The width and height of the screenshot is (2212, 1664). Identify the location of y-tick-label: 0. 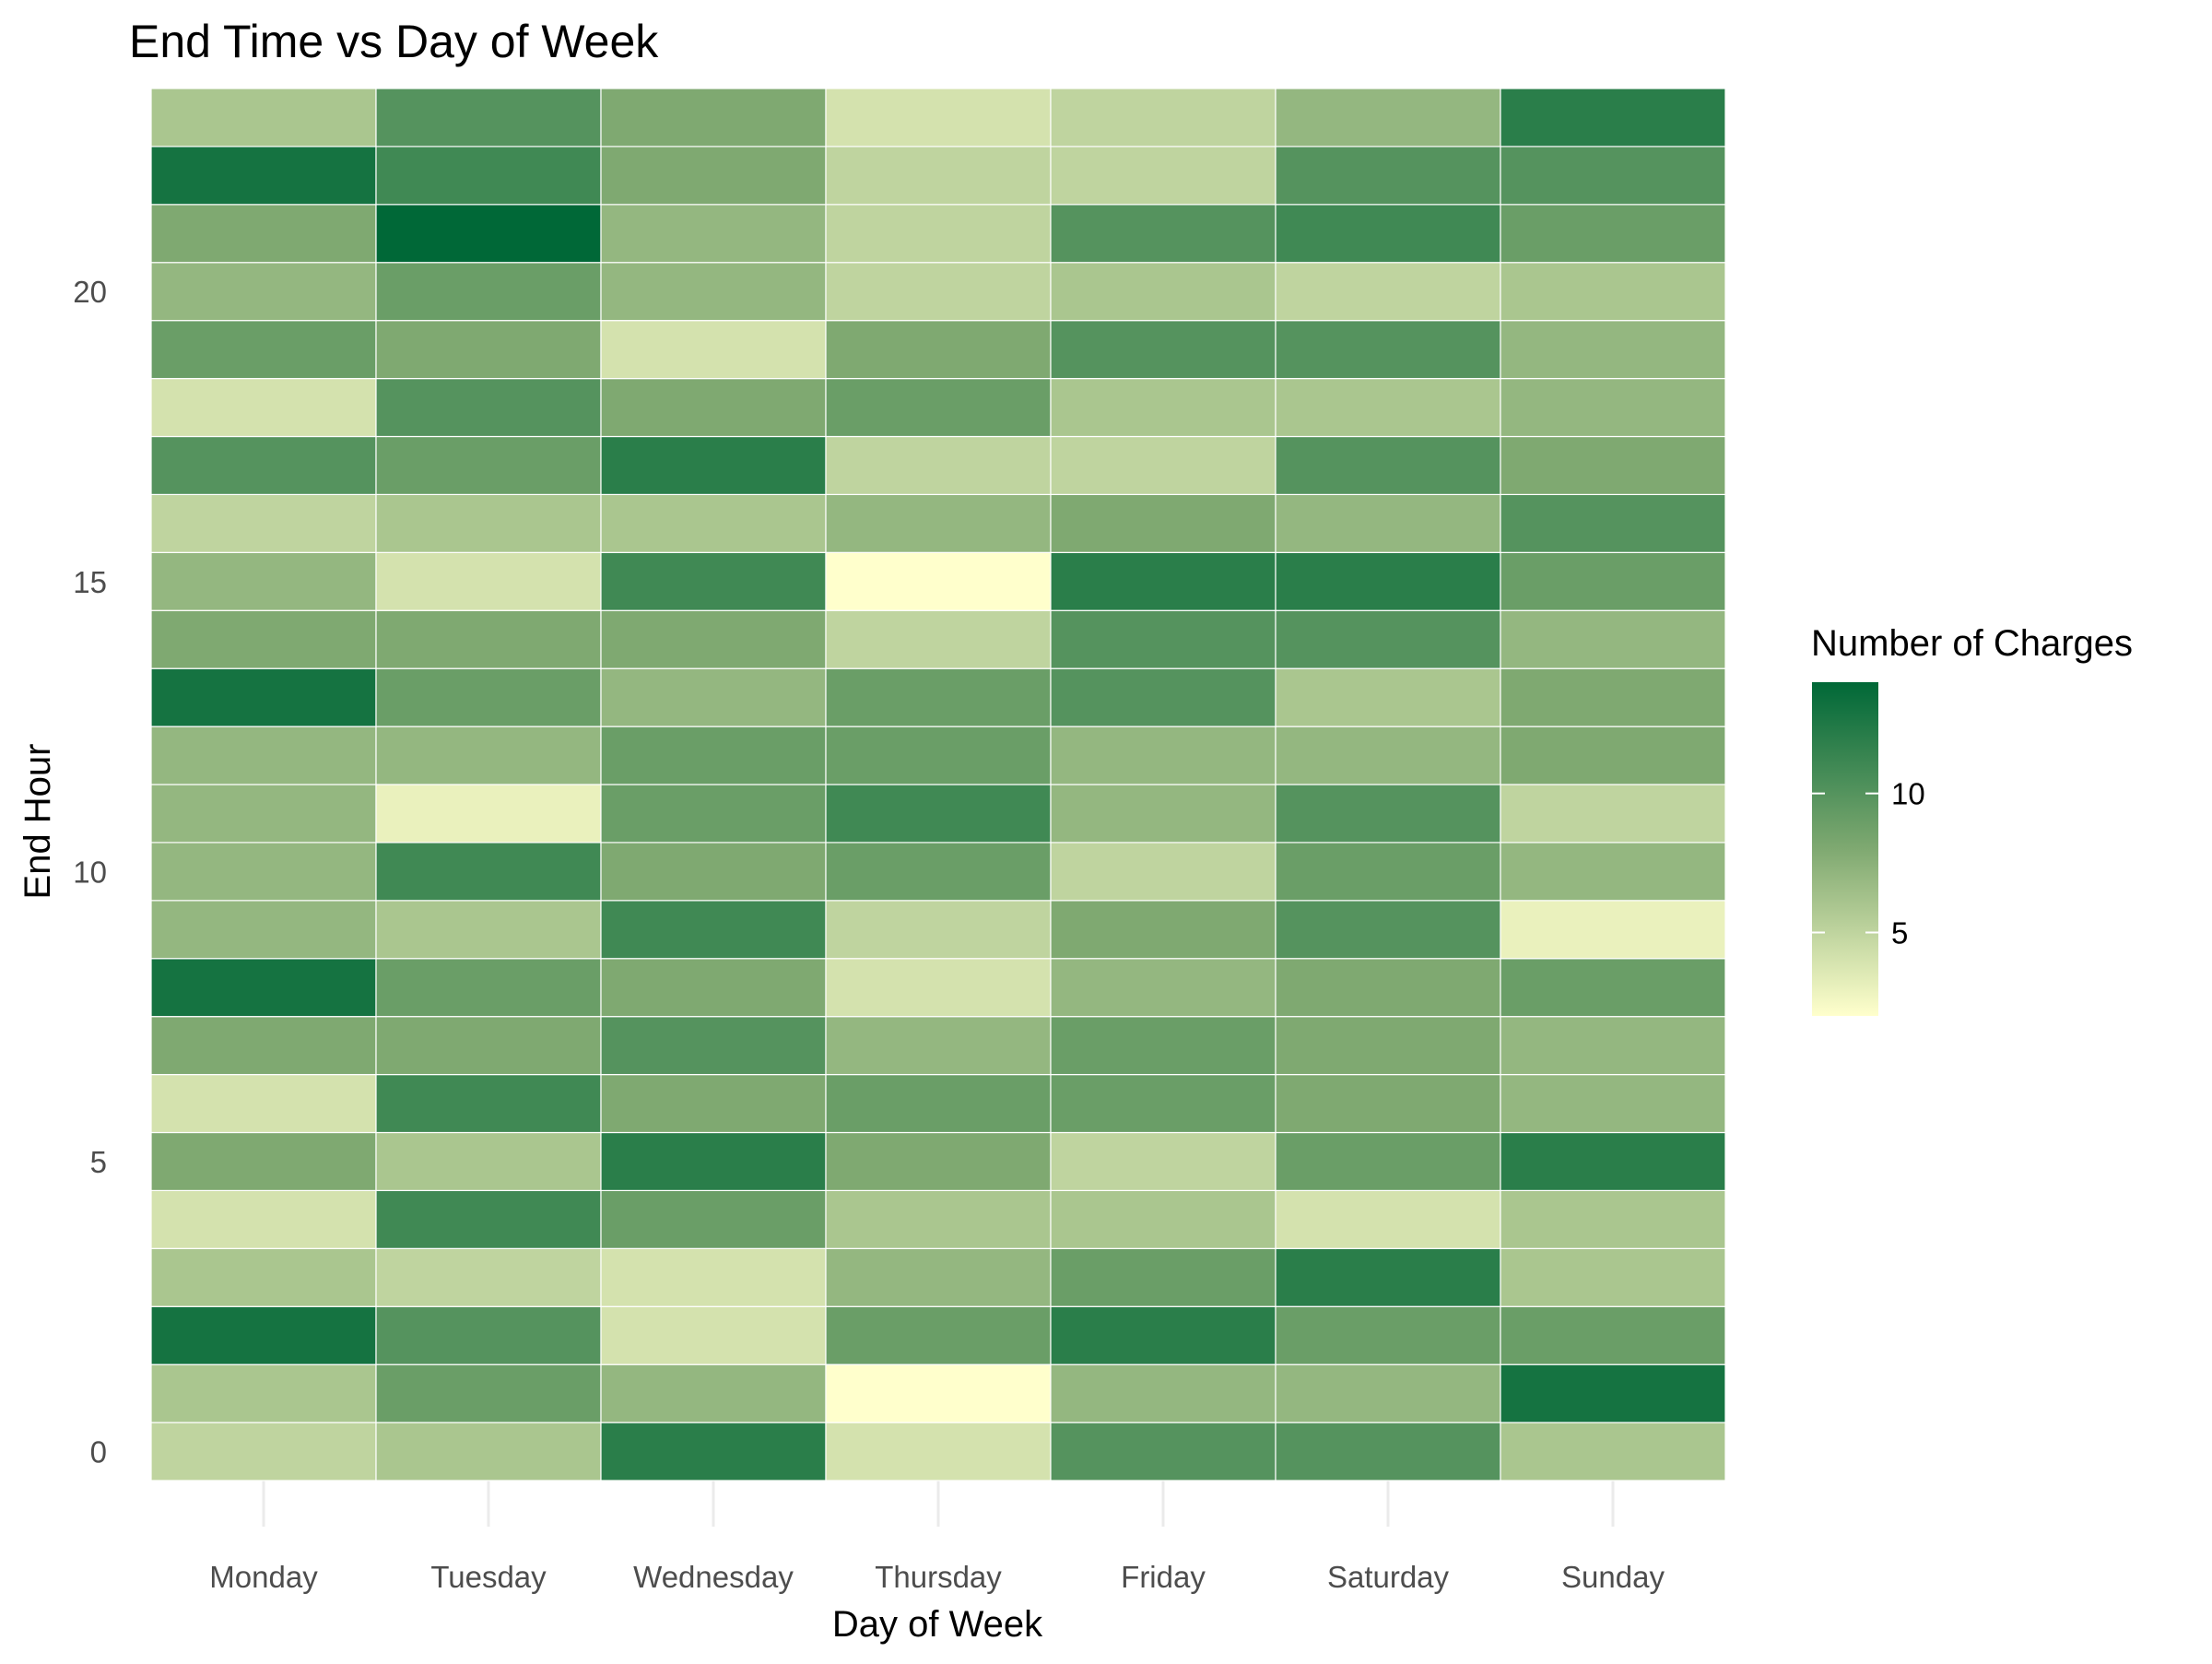
(98, 1452).